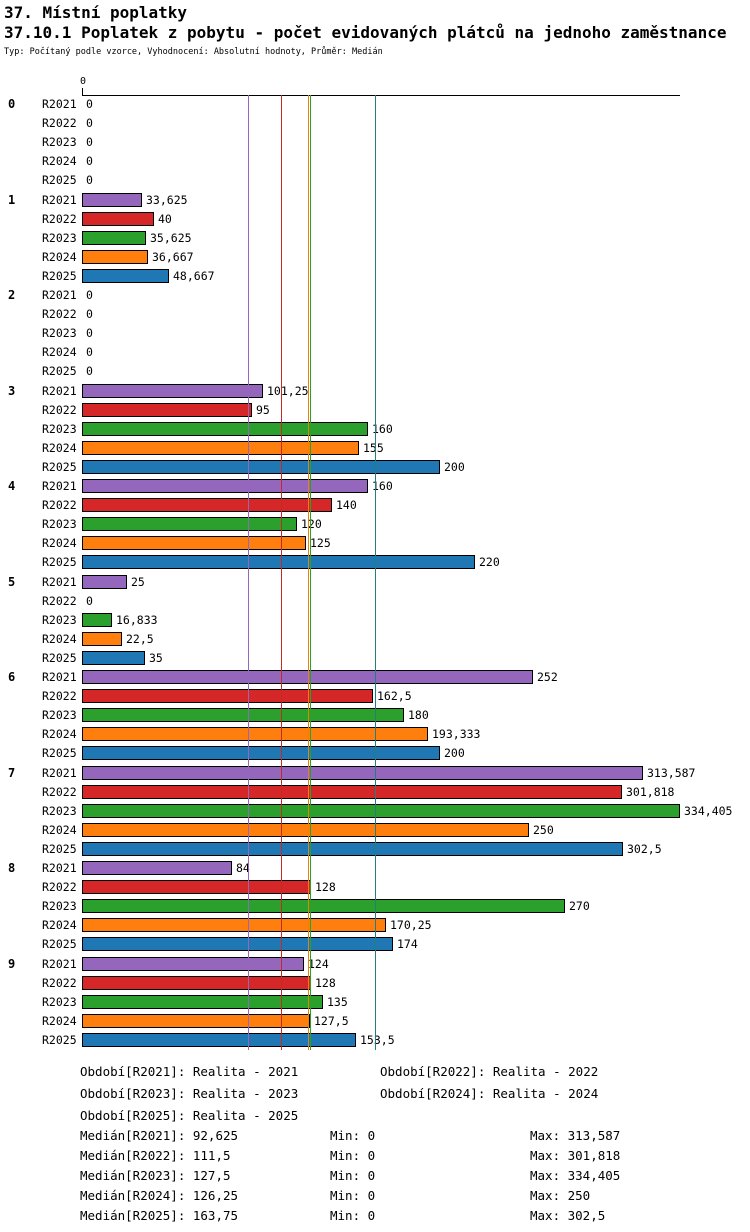  What do you see at coordinates (353, 1195) in the screenshot?
I see `legend-min-r2024: Min: 0` at bounding box center [353, 1195].